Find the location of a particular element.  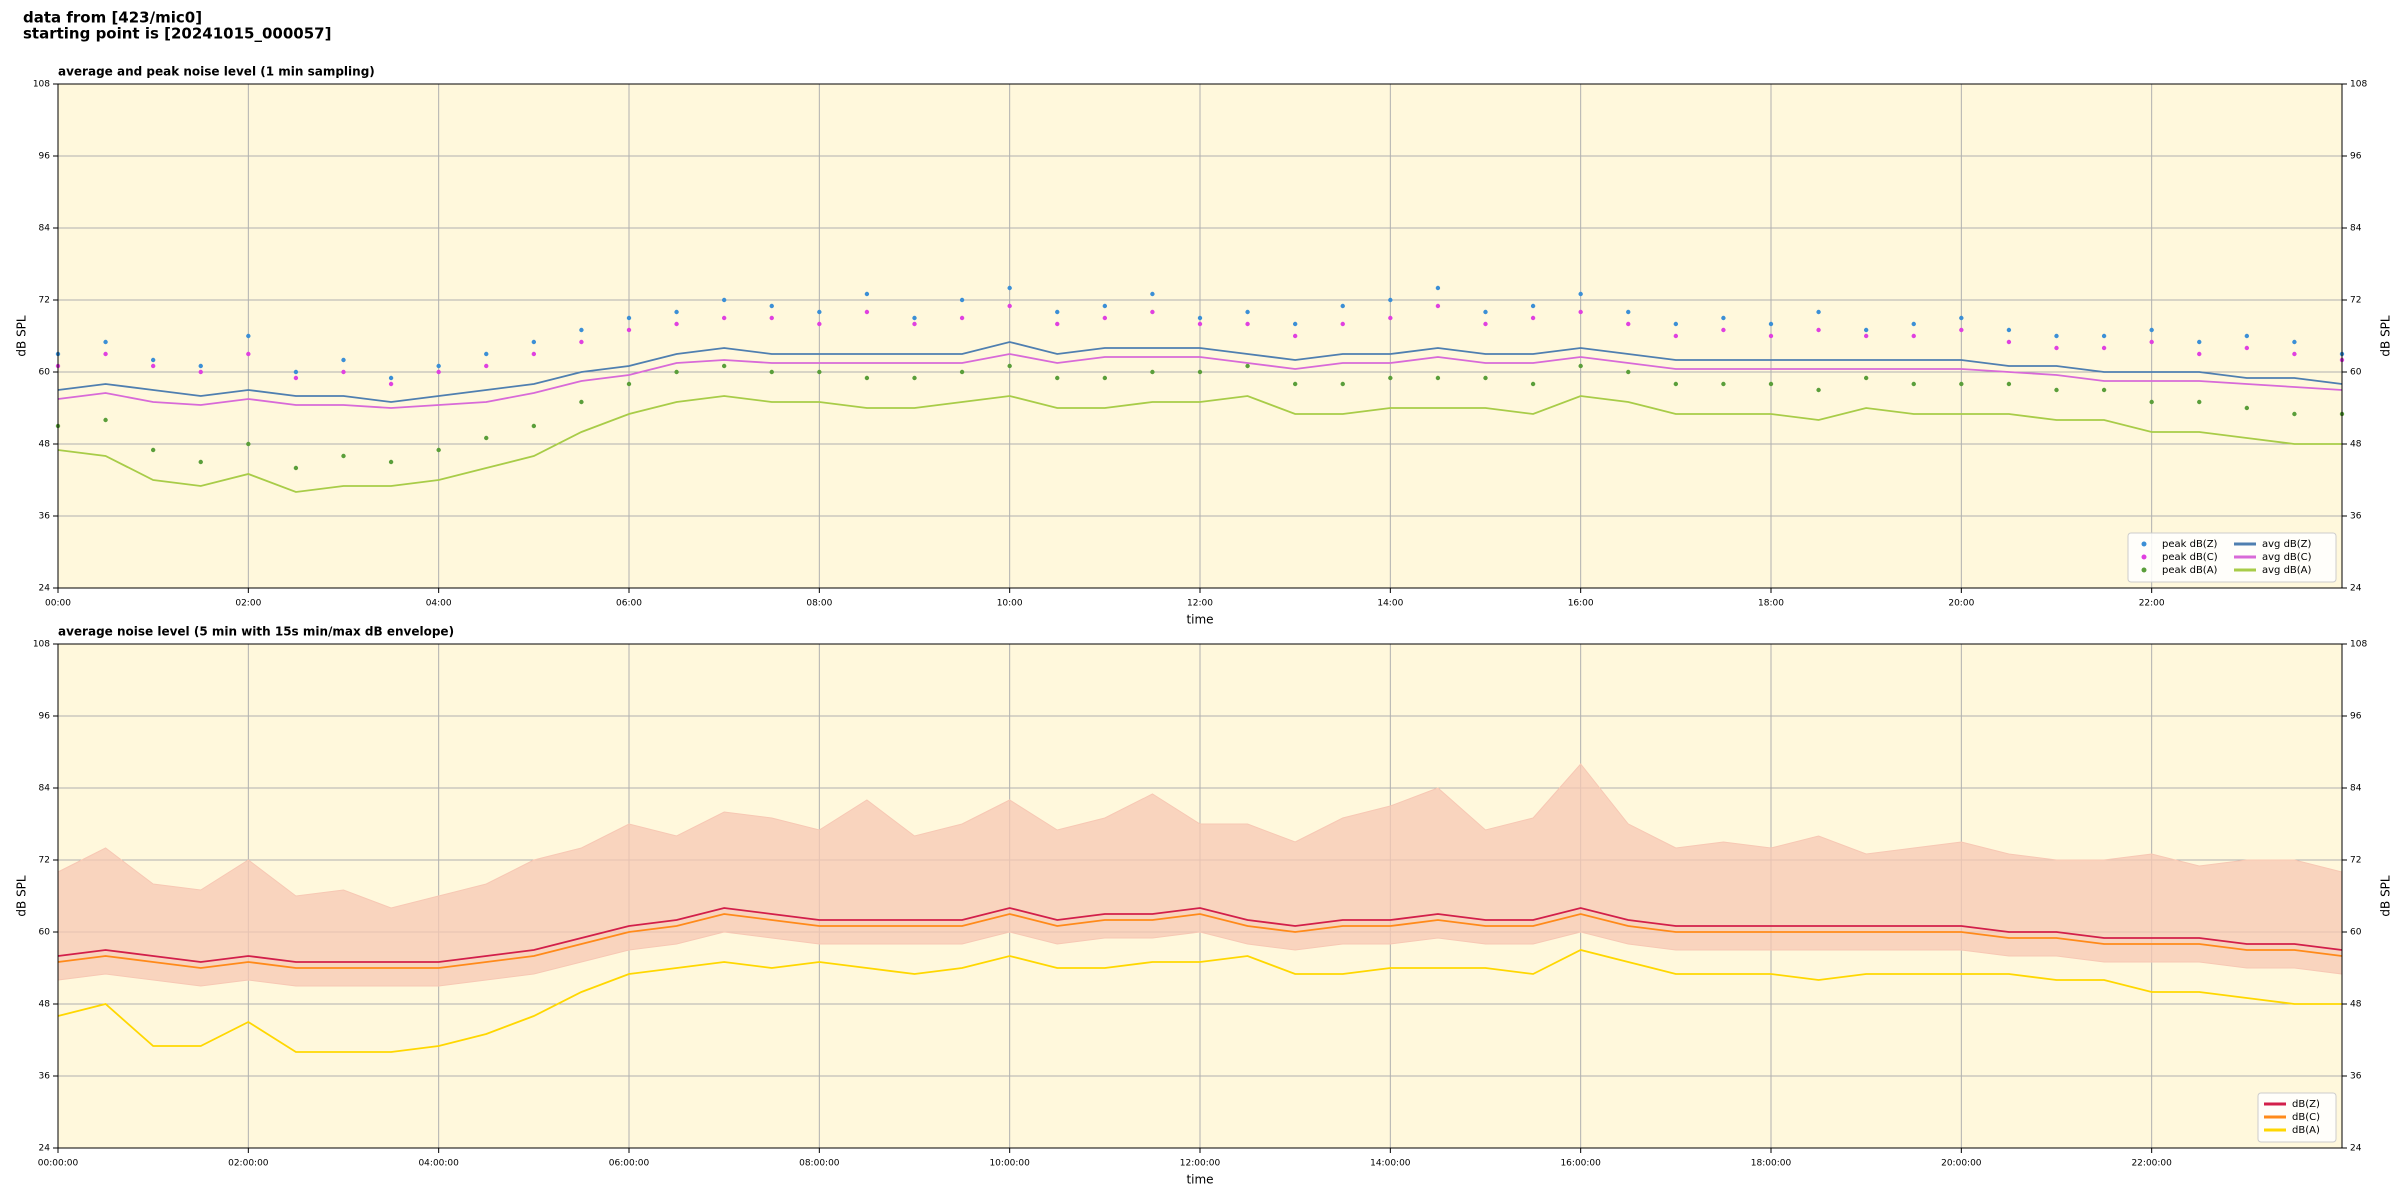

x-tick-label: 12:00 is located at coordinates (1200, 604).